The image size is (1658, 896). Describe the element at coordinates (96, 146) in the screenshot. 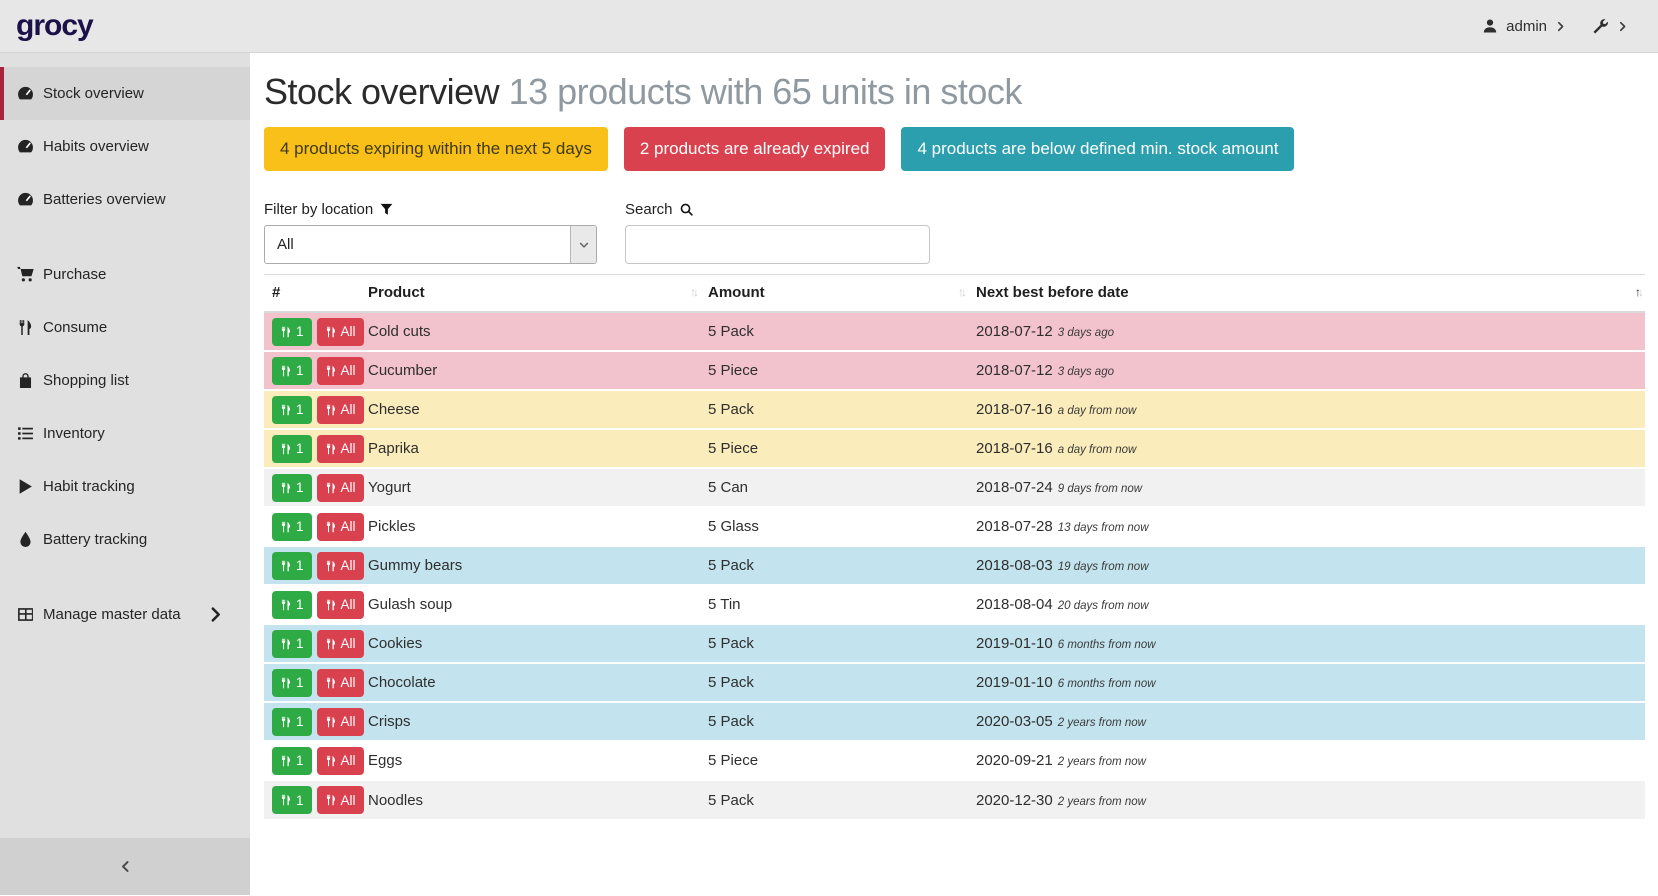

I see `sidebar-item-label: Habits overview` at that location.